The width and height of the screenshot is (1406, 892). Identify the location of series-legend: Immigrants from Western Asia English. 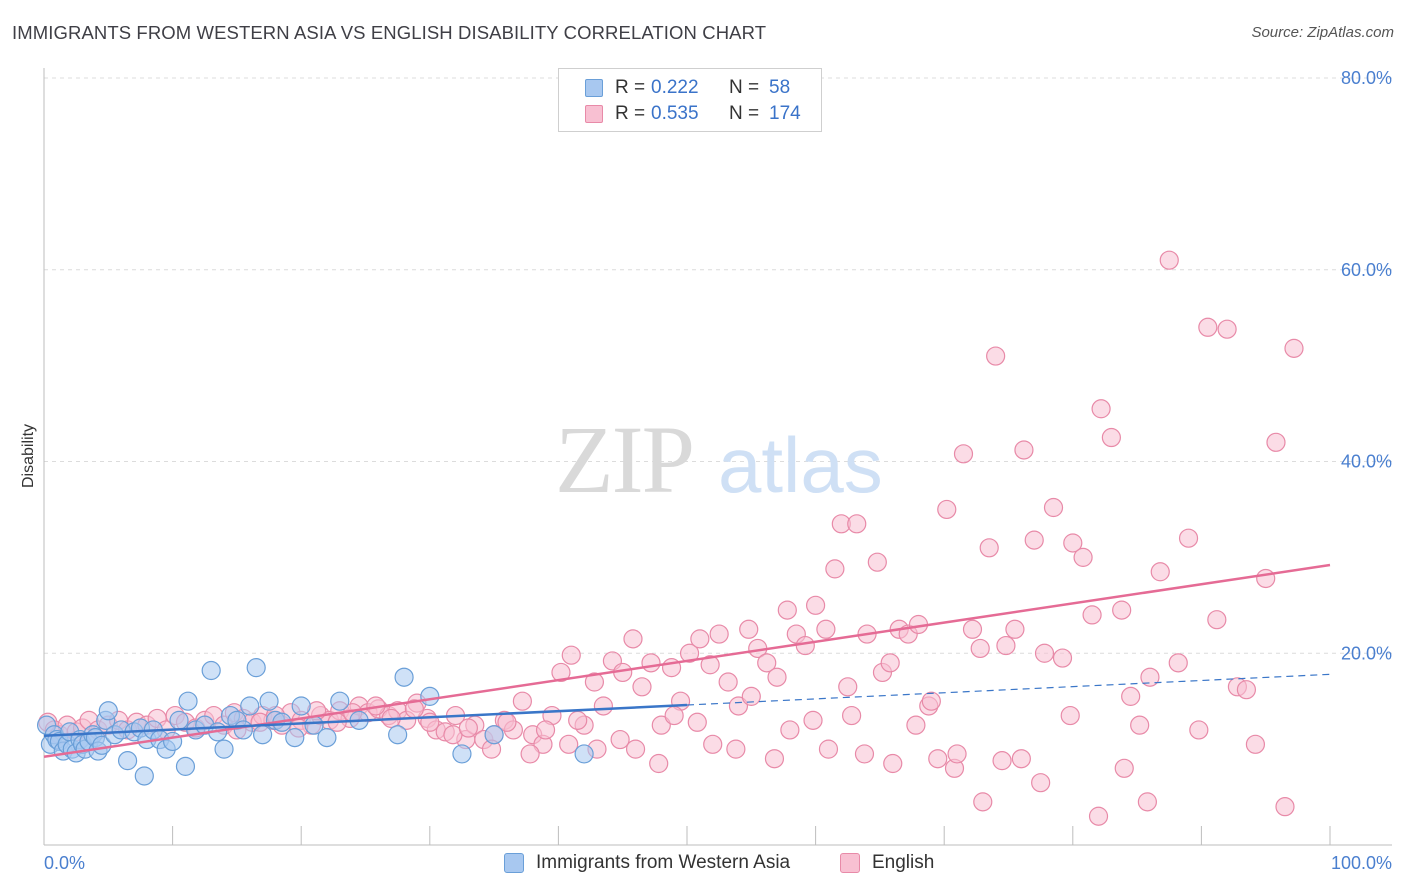
(703, 865).